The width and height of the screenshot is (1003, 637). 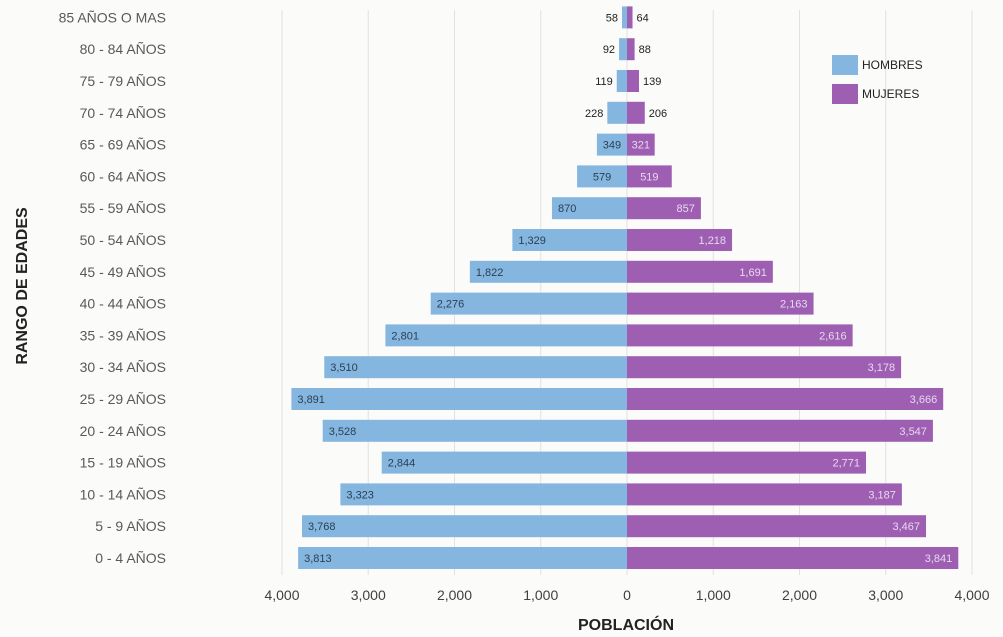 I want to click on category-label: 40 - 44 AÑOS, so click(x=123, y=304).